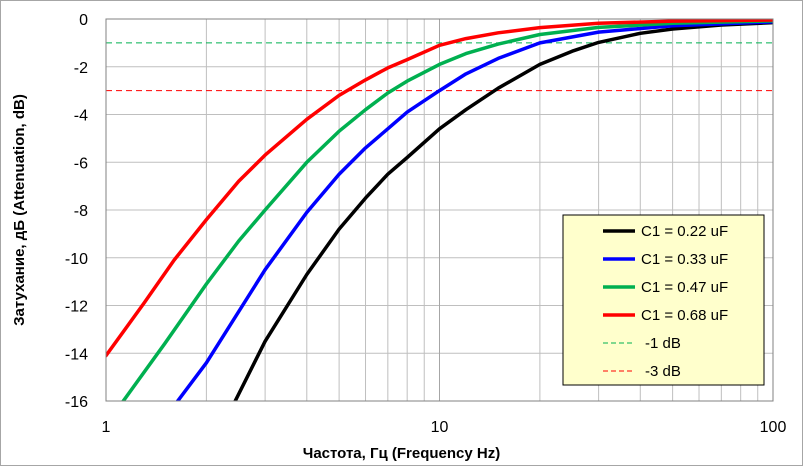  Describe the element at coordinates (76, 307) in the screenshot. I see `y-tick-label: -12` at that location.